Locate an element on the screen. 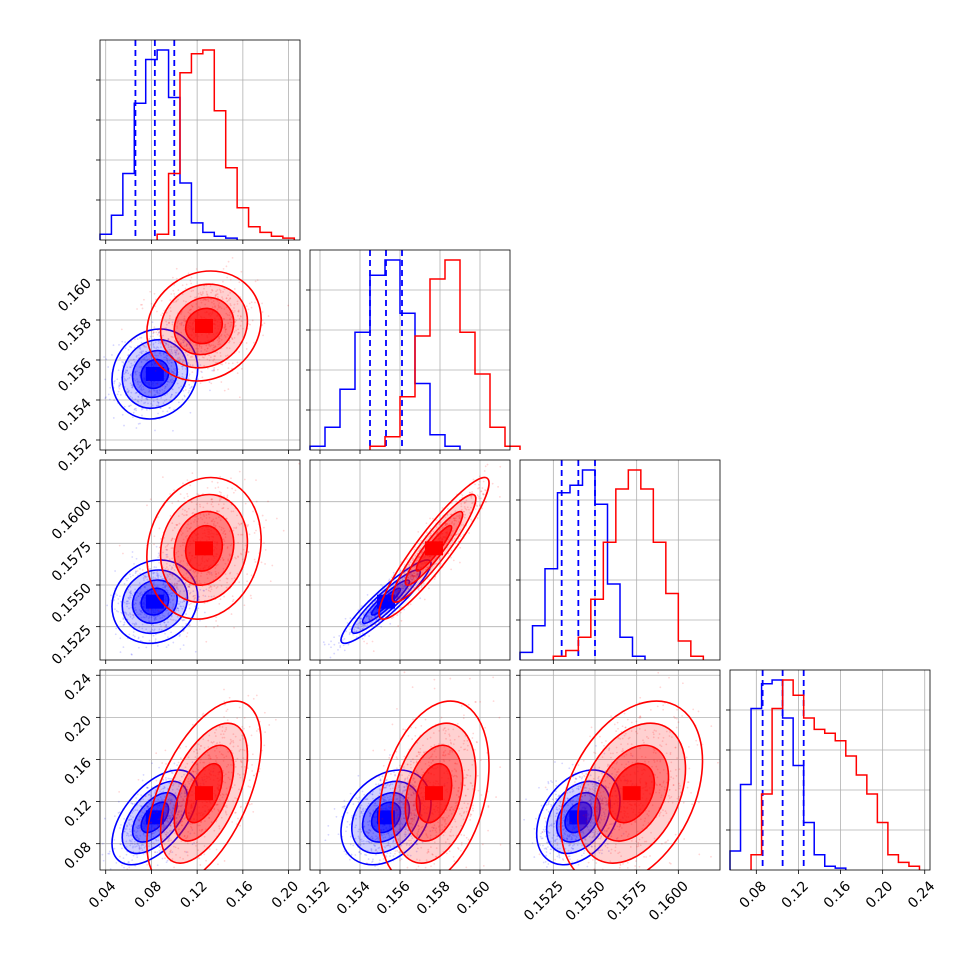 This screenshot has width=970, height=970. ytick-label-2-1: 0.1550 is located at coordinates (72, 604).